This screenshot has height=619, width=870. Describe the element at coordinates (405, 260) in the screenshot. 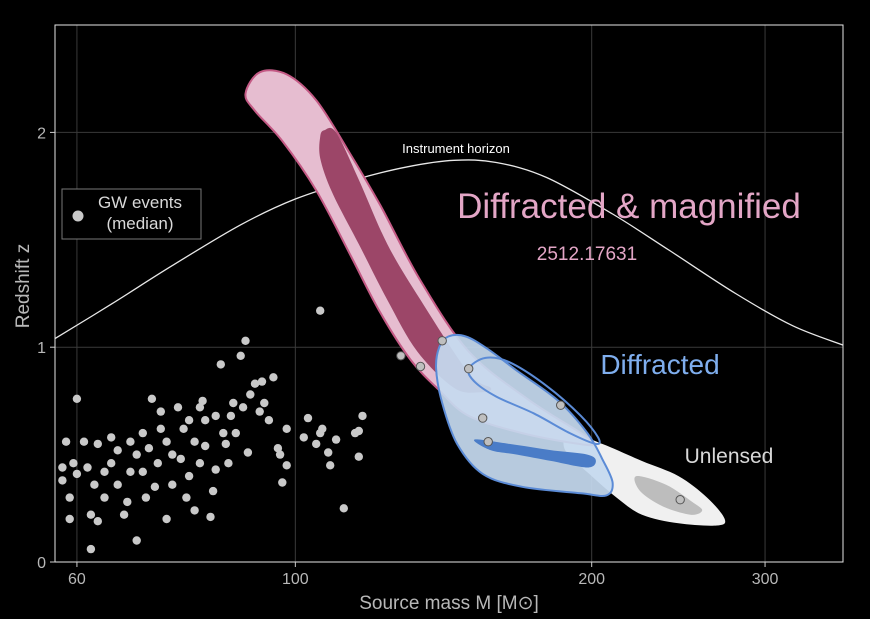

I see `magnified-contour-inner` at that location.